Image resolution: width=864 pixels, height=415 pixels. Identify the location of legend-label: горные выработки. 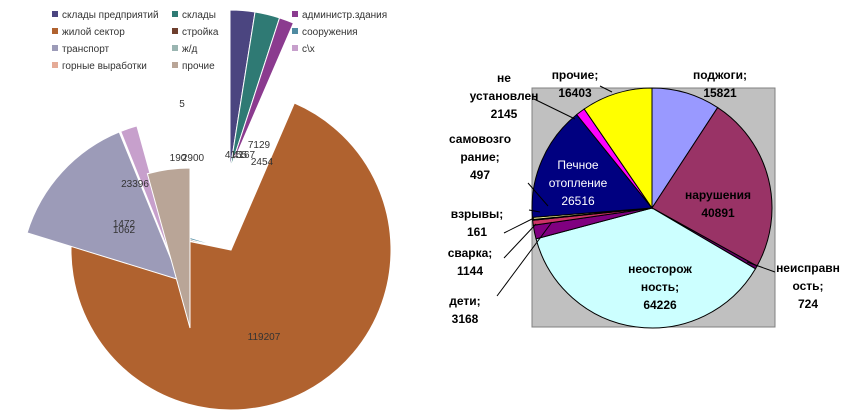
(104, 66).